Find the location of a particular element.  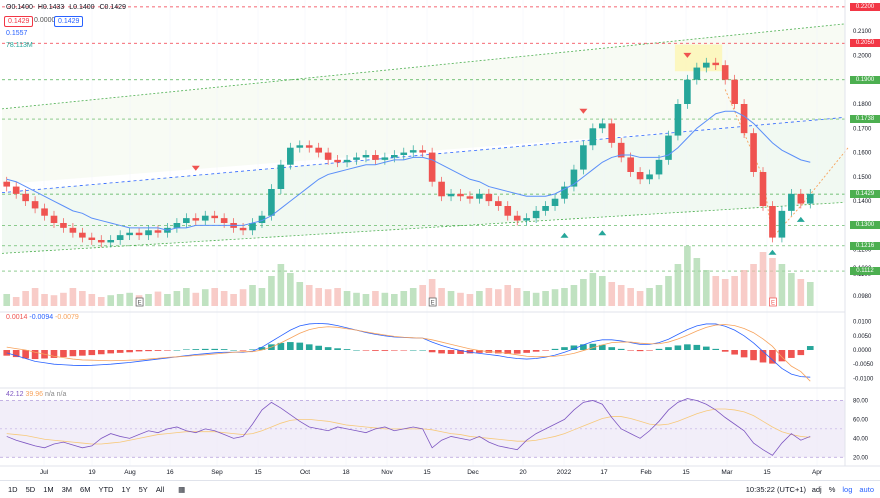

range-5y: 5Y is located at coordinates (143, 489).